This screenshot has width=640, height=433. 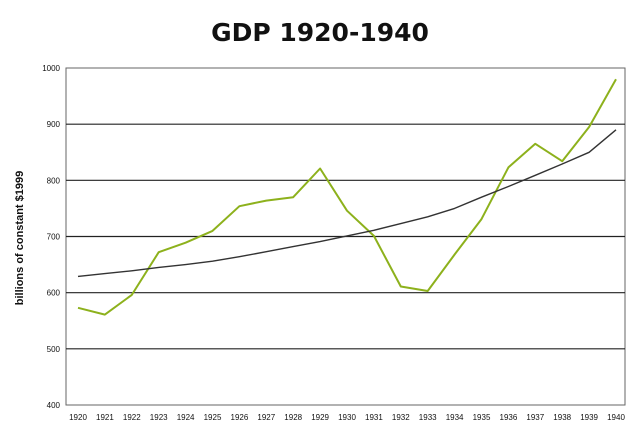 What do you see at coordinates (54, 405) in the screenshot?
I see `y-tick-label: 400` at bounding box center [54, 405].